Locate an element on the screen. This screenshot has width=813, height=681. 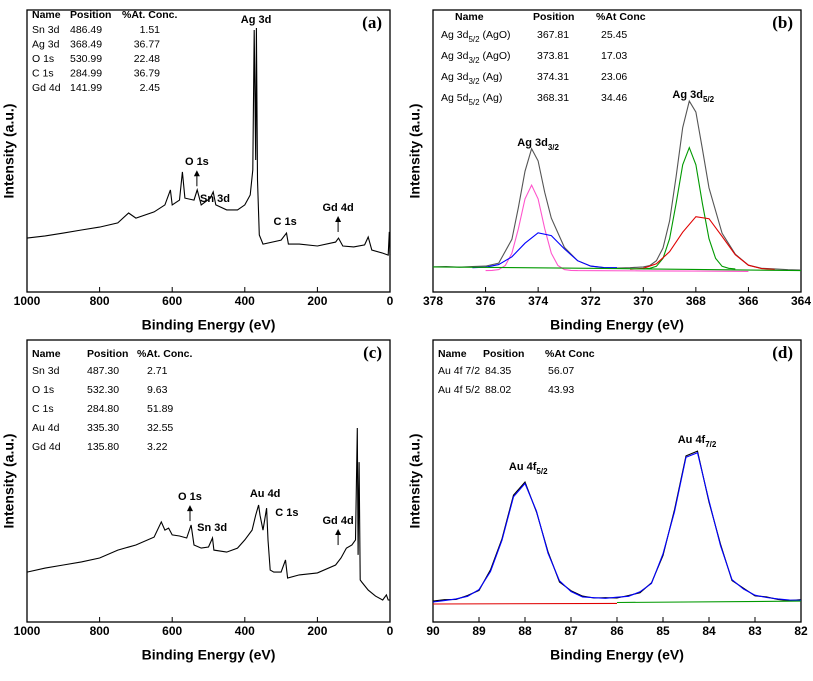
text-part: (Ag) is located at coordinates (491, 98).